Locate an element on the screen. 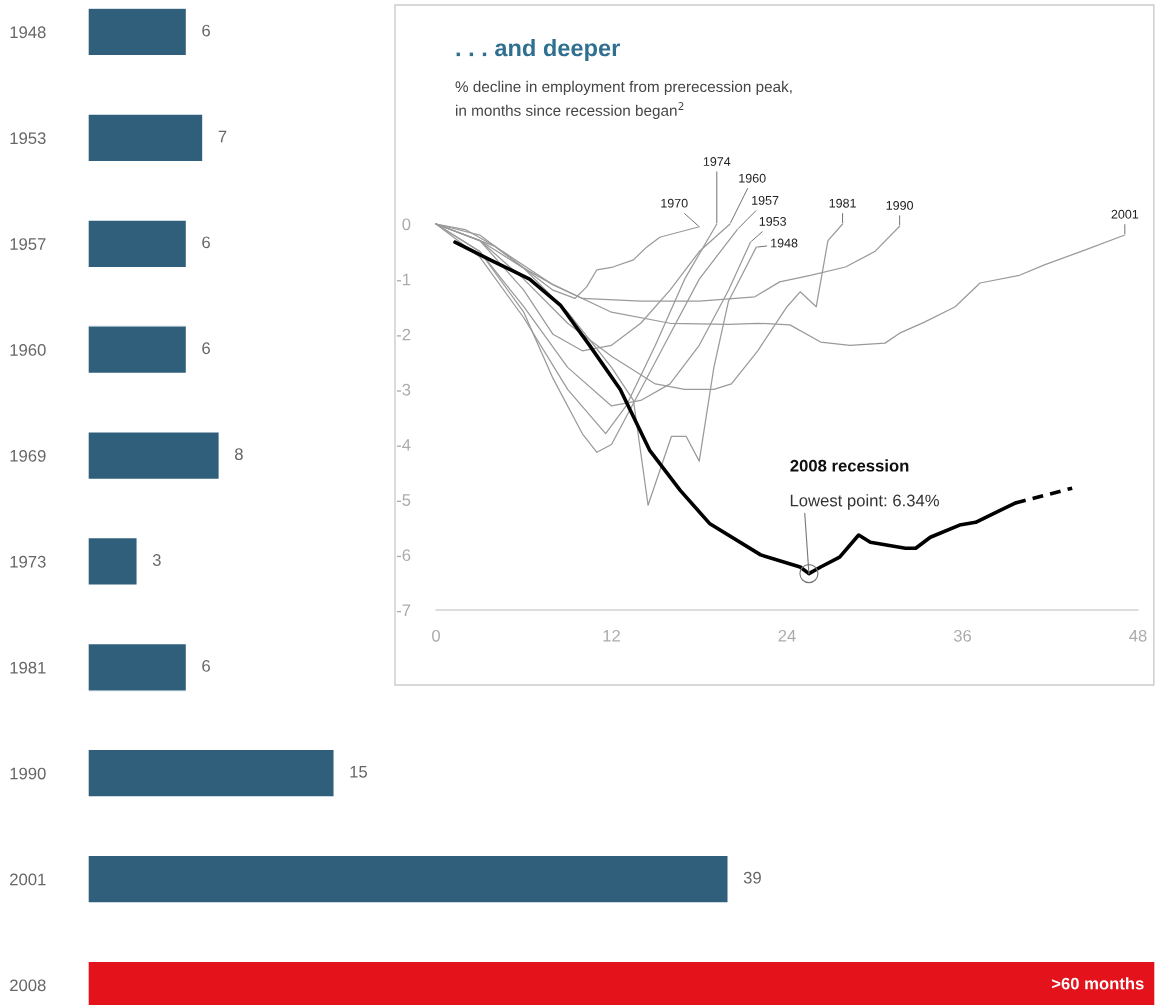  data-label: 3 is located at coordinates (156, 560).